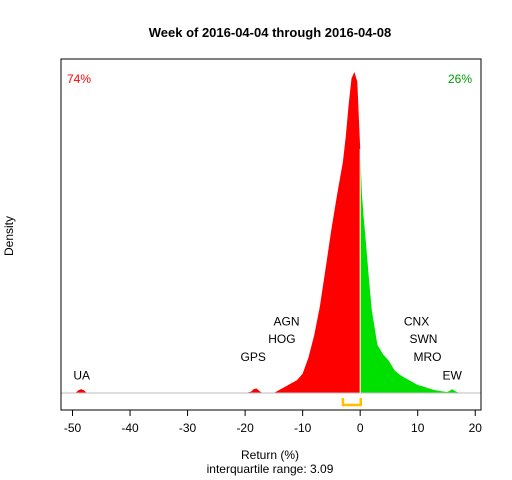 The width and height of the screenshot is (512, 480). What do you see at coordinates (352, 402) in the screenshot?
I see `iqr-bracket` at bounding box center [352, 402].